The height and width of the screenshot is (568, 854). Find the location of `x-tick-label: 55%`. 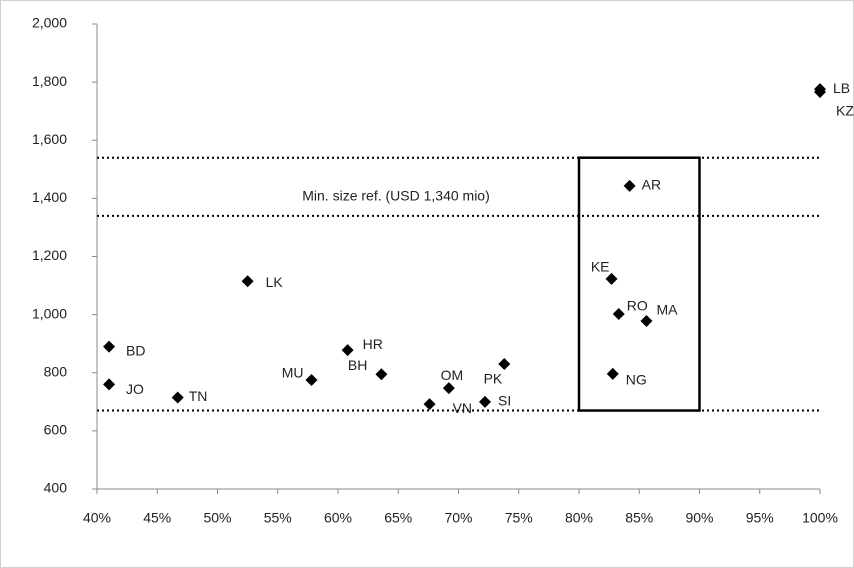

x-tick-label: 55% is located at coordinates (278, 518).